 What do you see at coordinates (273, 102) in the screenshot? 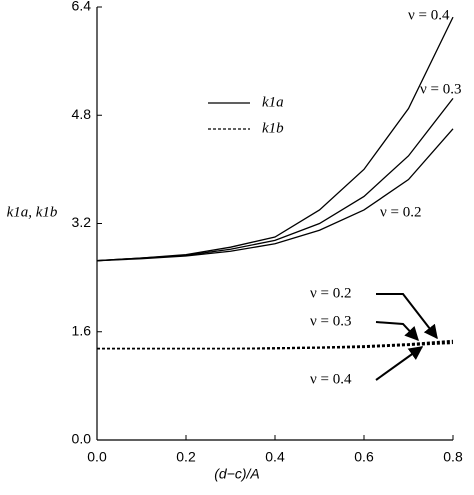
I see `legend-label: k1a` at bounding box center [273, 102].